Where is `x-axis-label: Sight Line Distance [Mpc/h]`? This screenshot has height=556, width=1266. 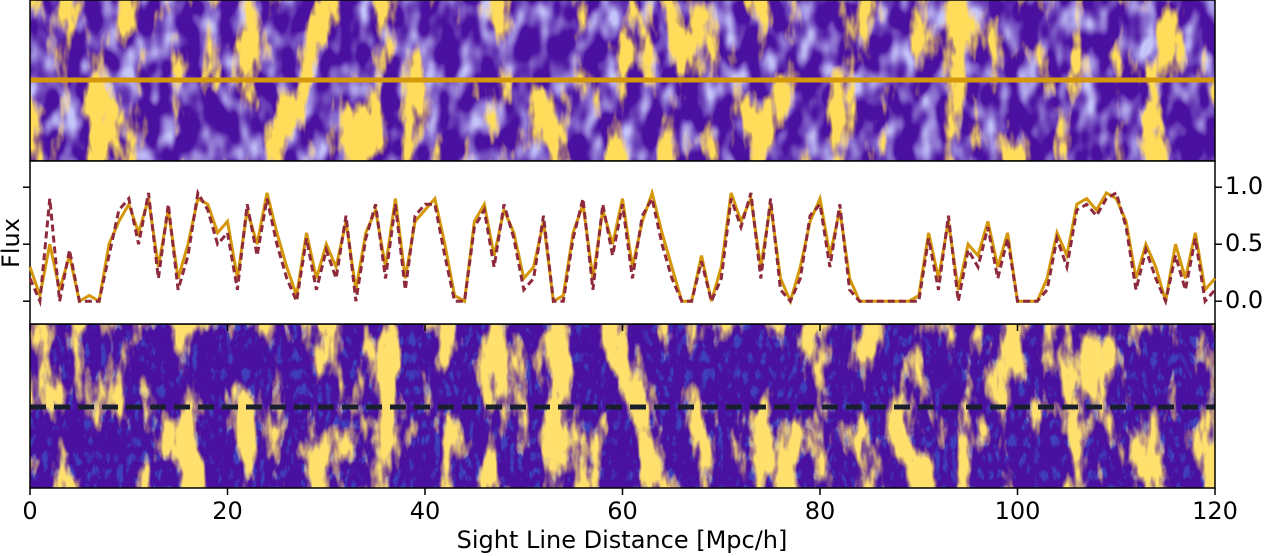 x-axis-label: Sight Line Distance [Mpc/h] is located at coordinates (622, 540).